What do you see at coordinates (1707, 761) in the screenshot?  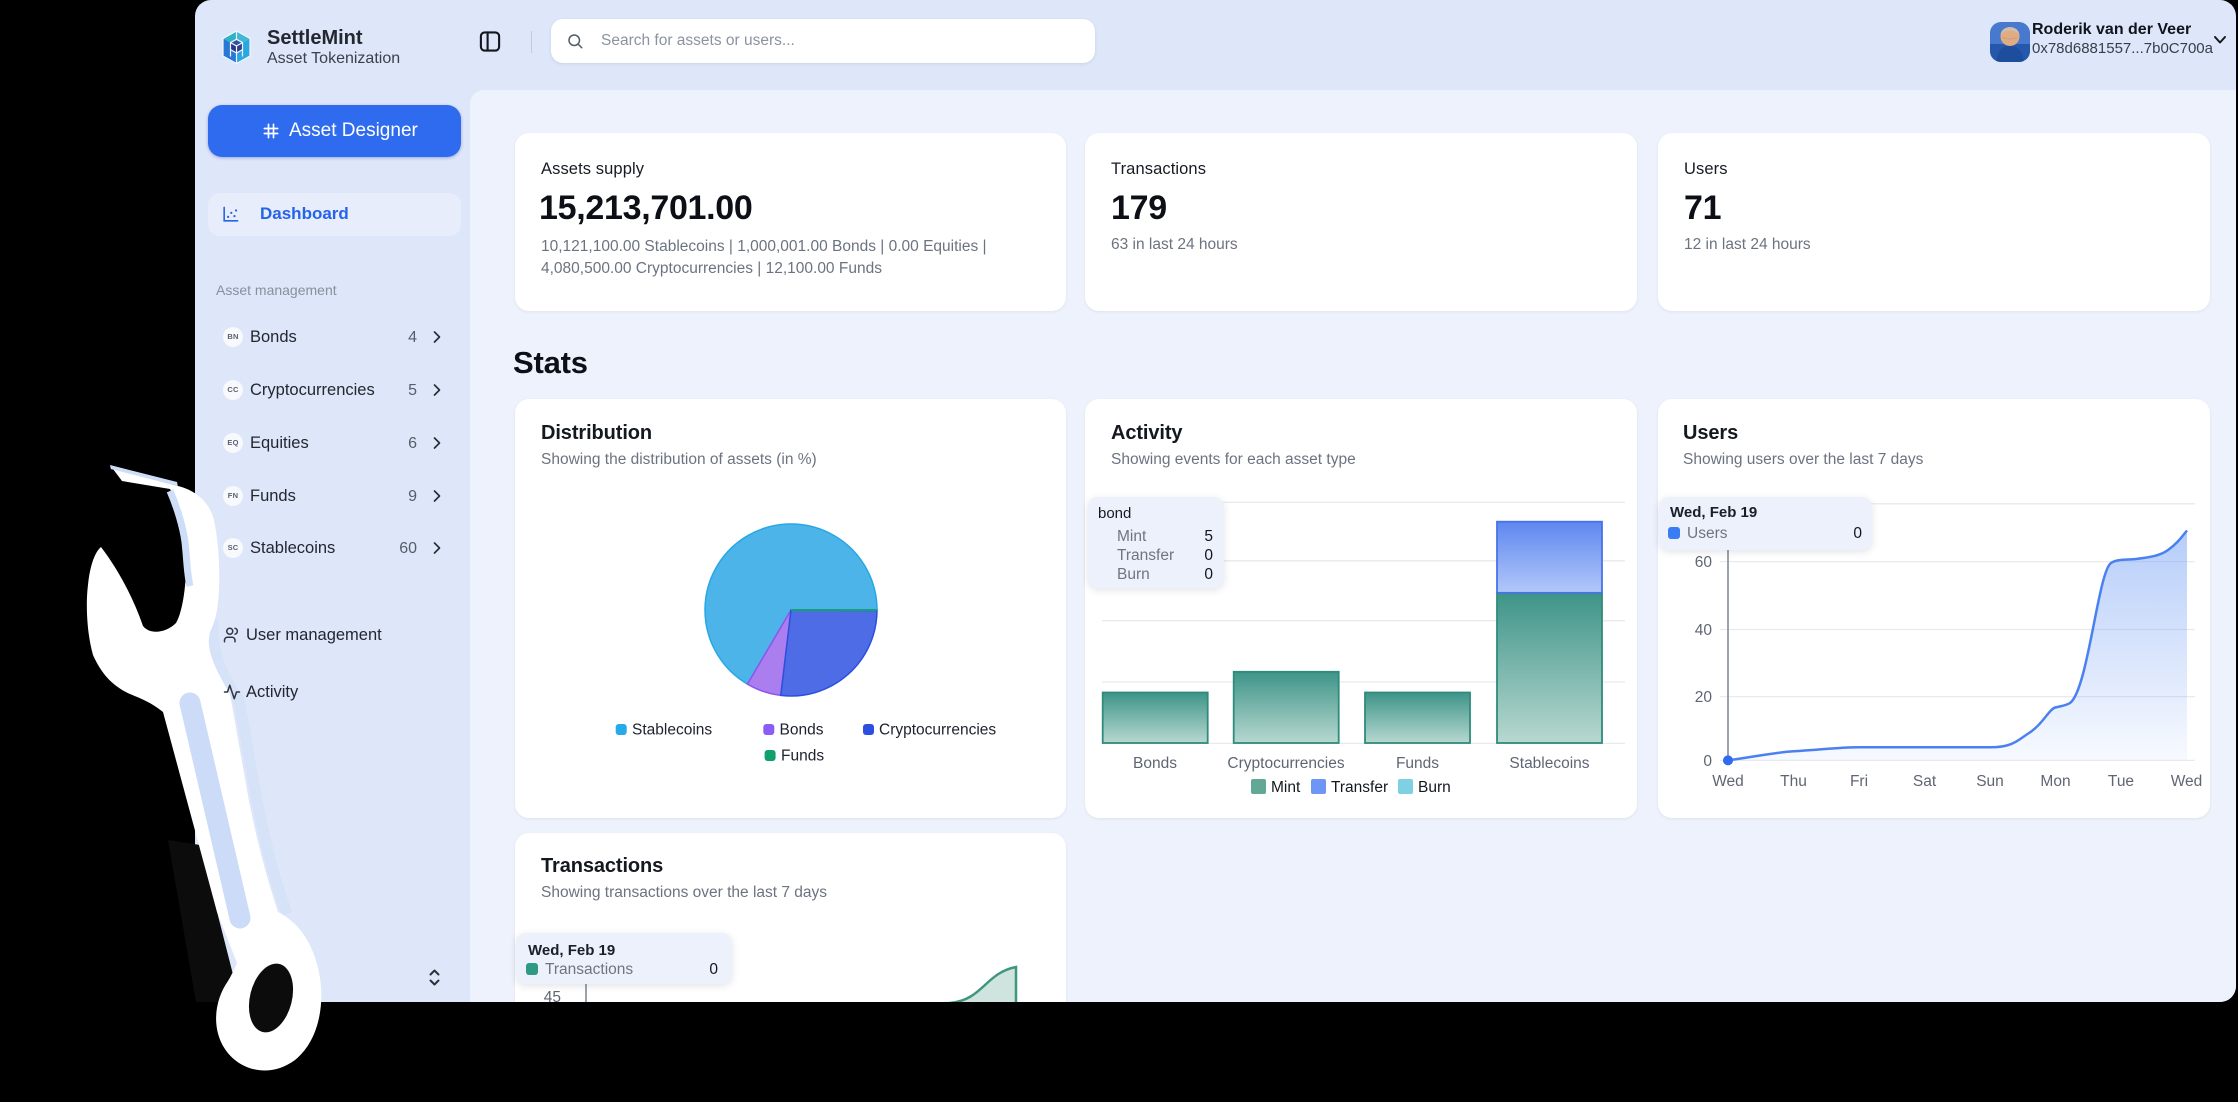 I see `svg-text: 0` at bounding box center [1707, 761].